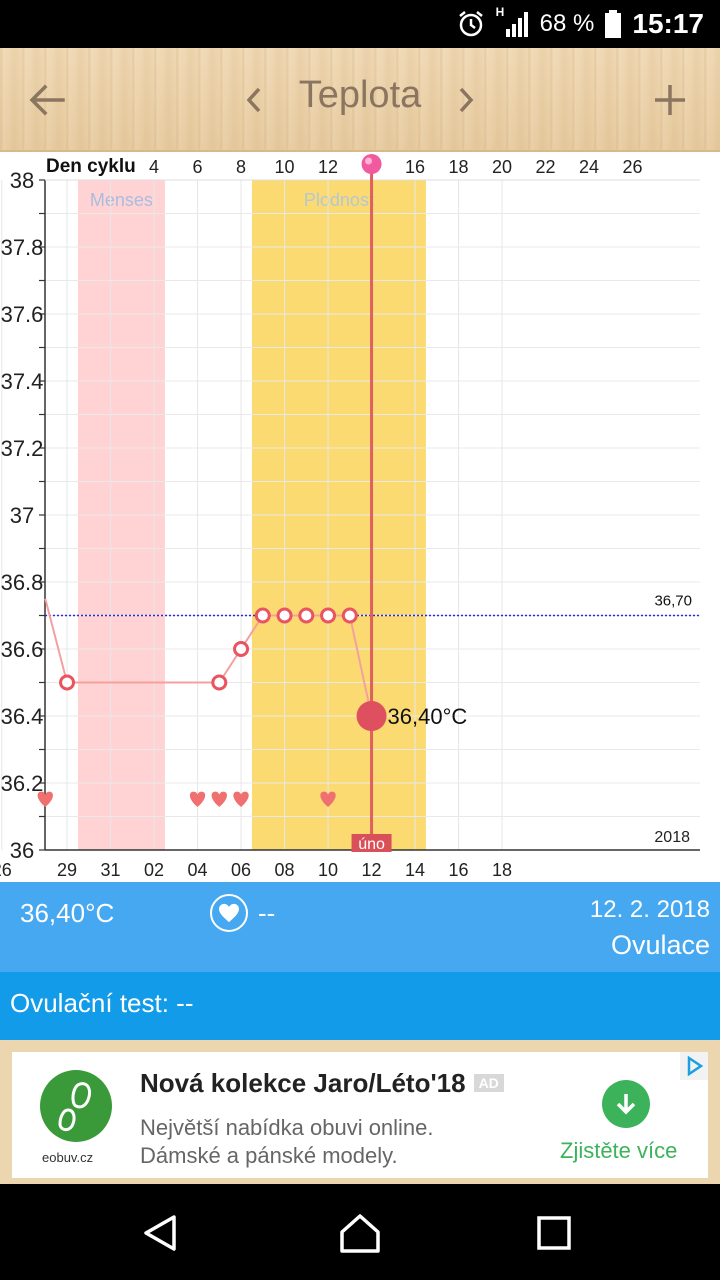  Describe the element at coordinates (6, 870) in the screenshot. I see `x-tick-label: 26` at that location.